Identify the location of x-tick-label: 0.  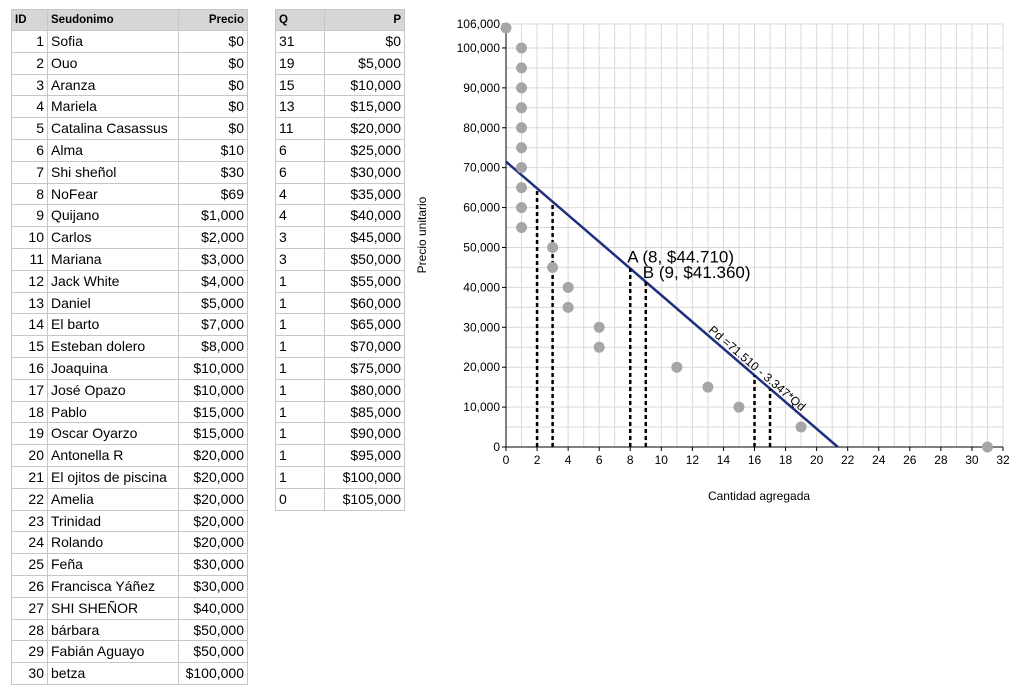
(506, 460).